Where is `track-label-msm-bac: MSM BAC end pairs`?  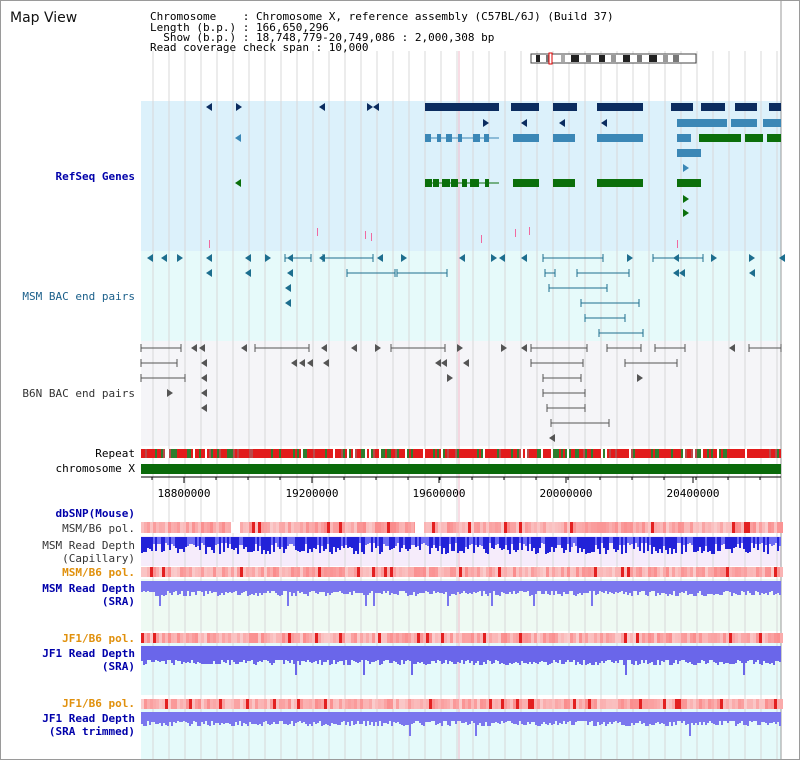 track-label-msm-bac: MSM BAC end pairs is located at coordinates (78, 296).